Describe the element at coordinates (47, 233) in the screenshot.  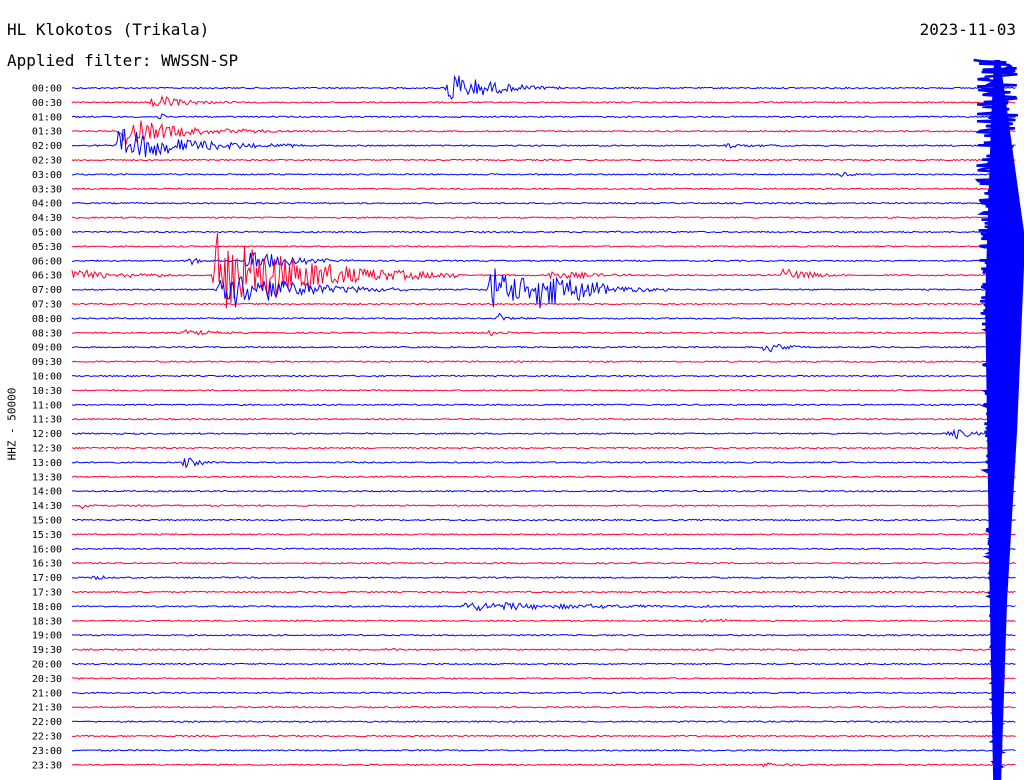
I see `row-label: 05:00` at that location.